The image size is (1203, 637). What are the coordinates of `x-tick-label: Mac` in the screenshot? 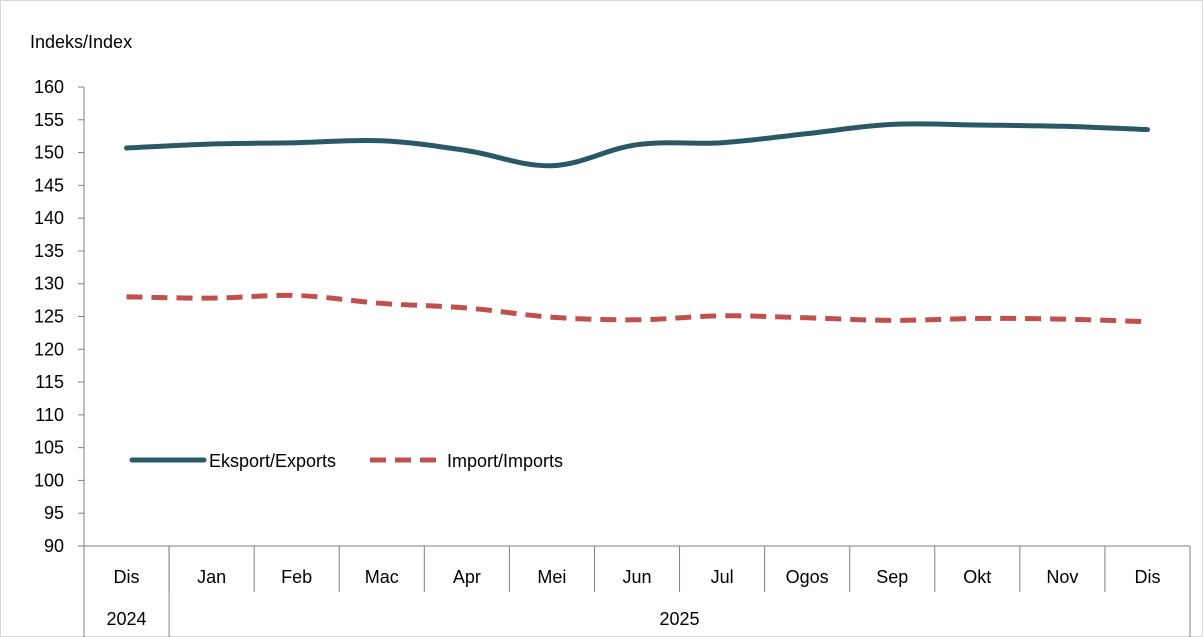 It's located at (382, 577).